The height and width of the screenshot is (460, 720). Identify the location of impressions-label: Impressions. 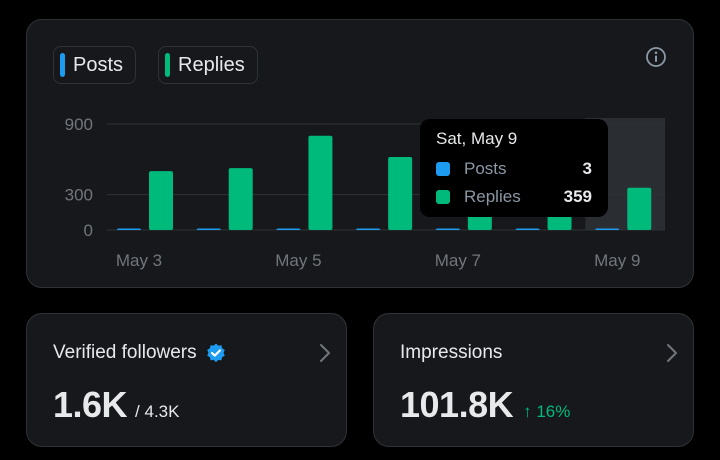
(451, 352).